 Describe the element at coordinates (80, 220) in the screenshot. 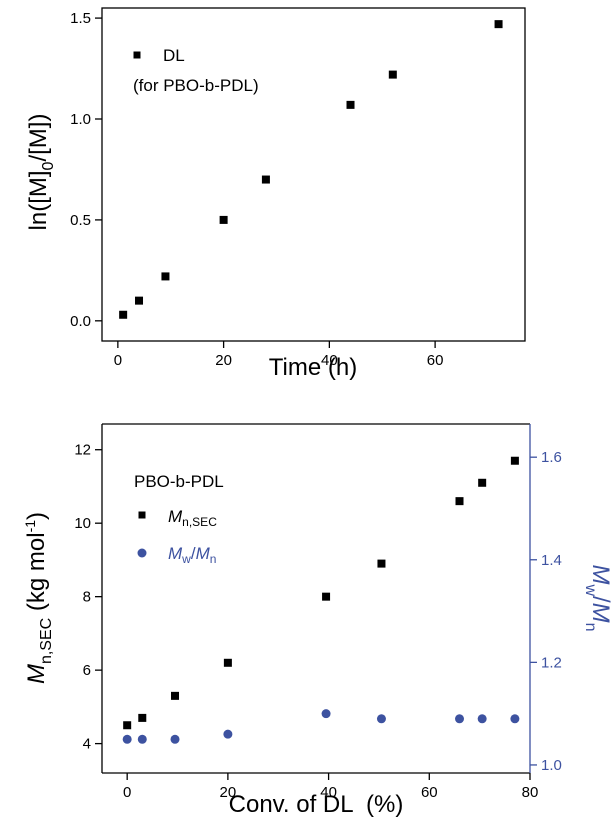

I see `top-y-tick-label: 0.5` at that location.